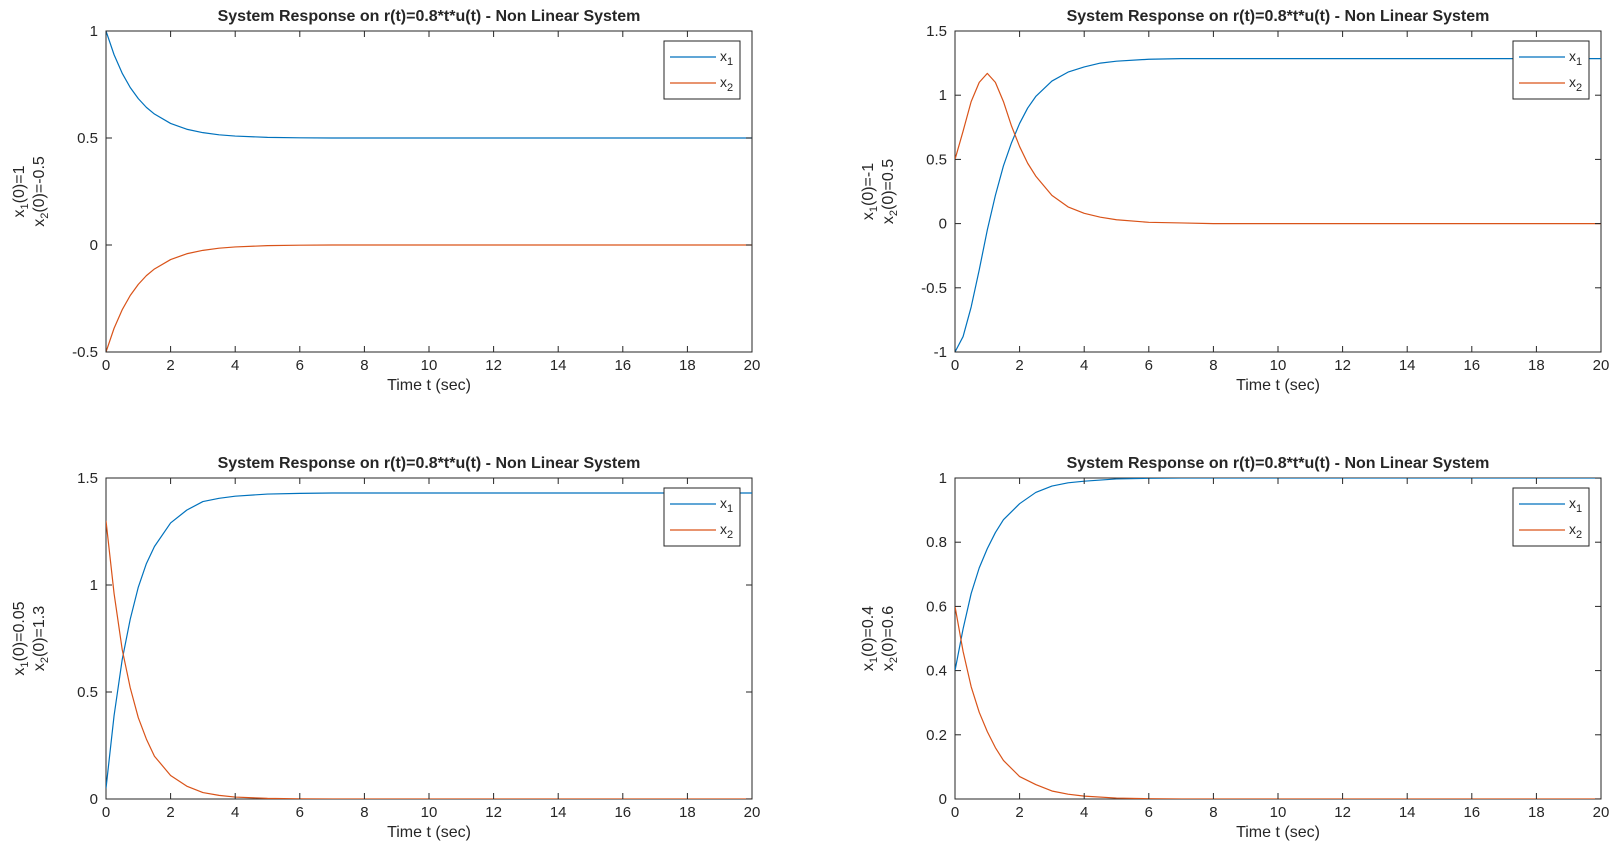 The image size is (1621, 852). I want to click on y-tick-label: 0.2, so click(936, 735).